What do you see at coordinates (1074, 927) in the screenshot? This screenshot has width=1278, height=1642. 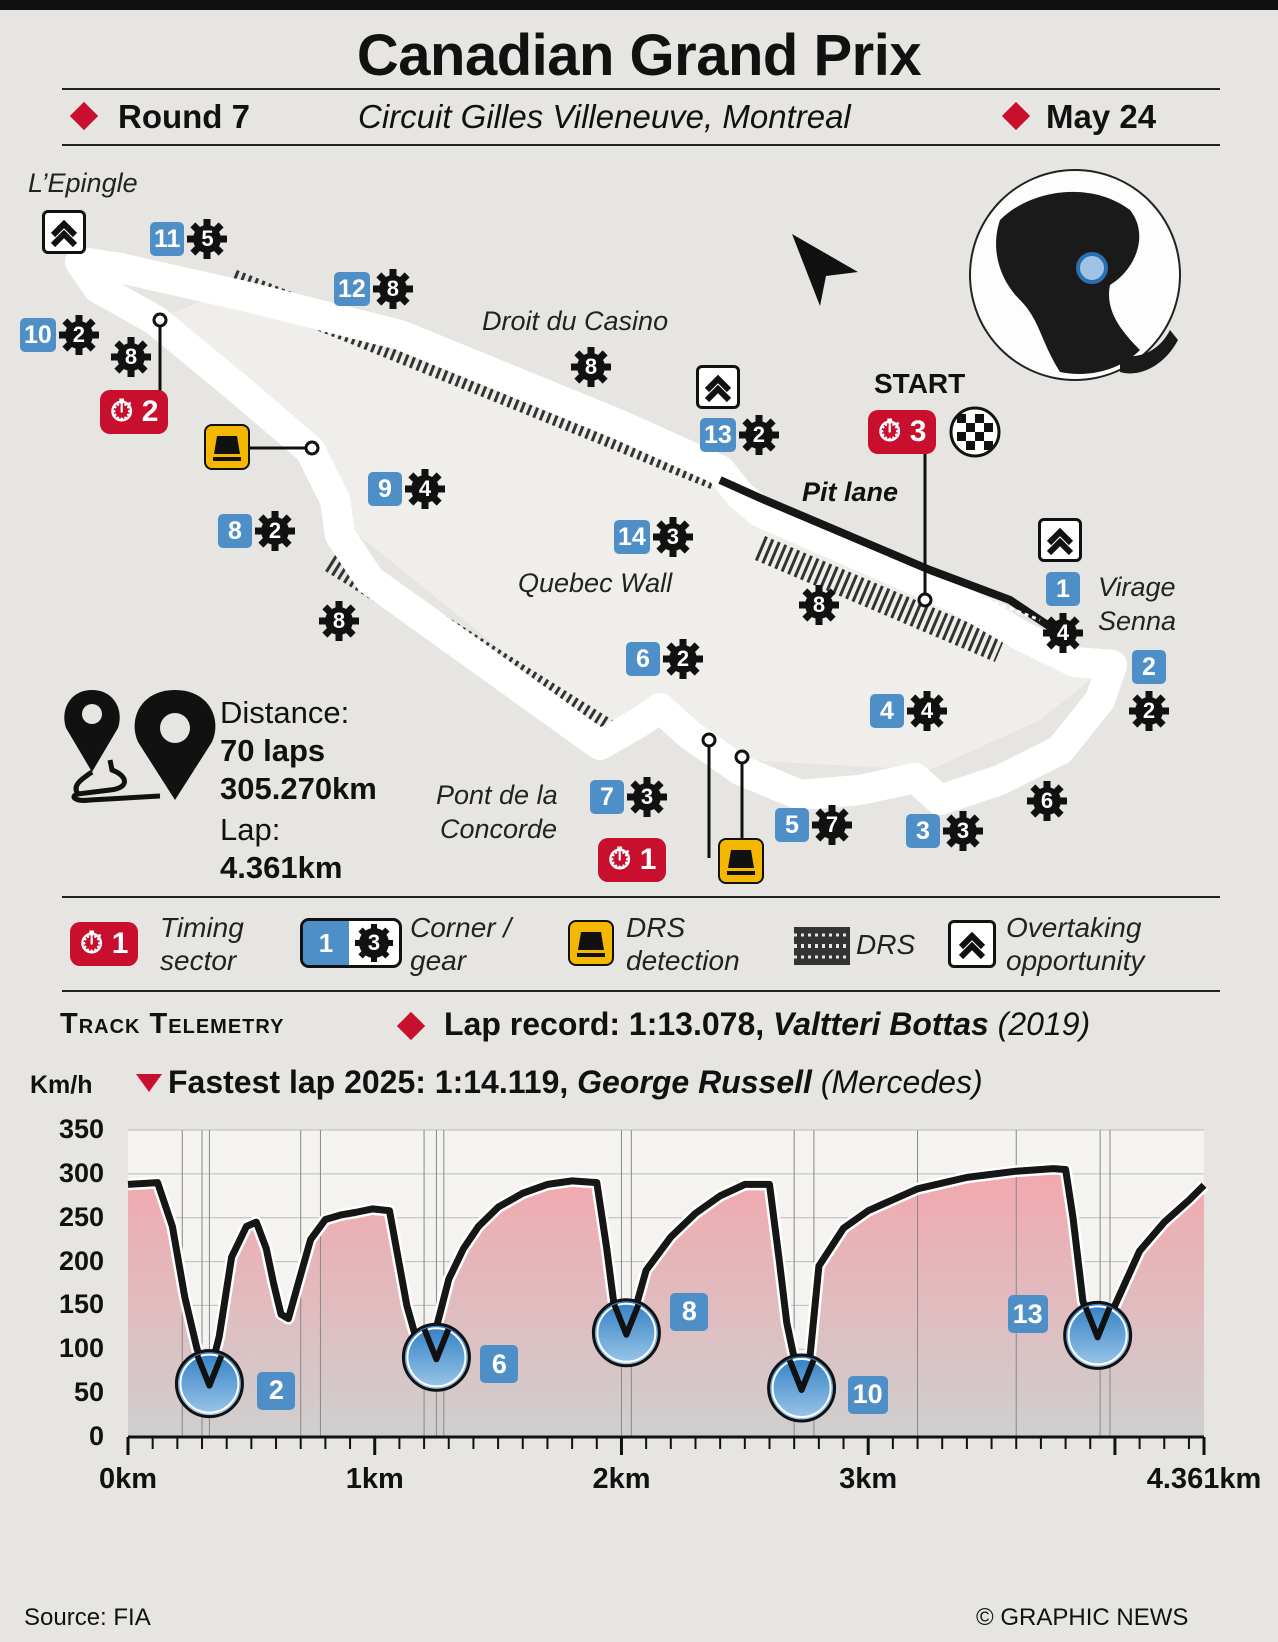 I see `legend-ovt-line1: Overtaking` at bounding box center [1074, 927].